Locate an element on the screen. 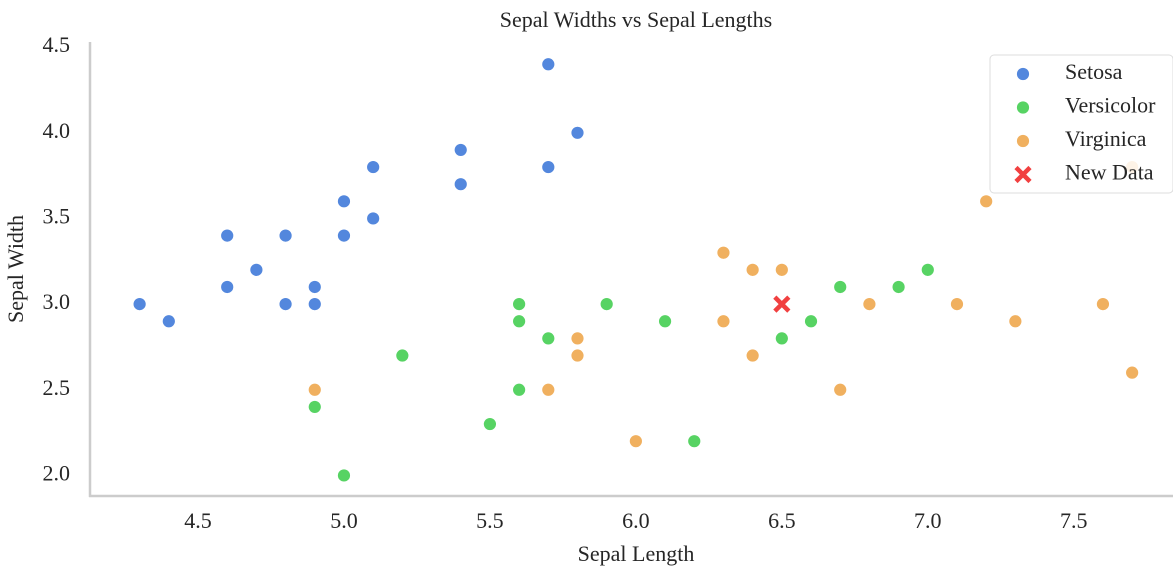 This screenshot has height=569, width=1173. y-tick-label: 2.5 is located at coordinates (57, 387).